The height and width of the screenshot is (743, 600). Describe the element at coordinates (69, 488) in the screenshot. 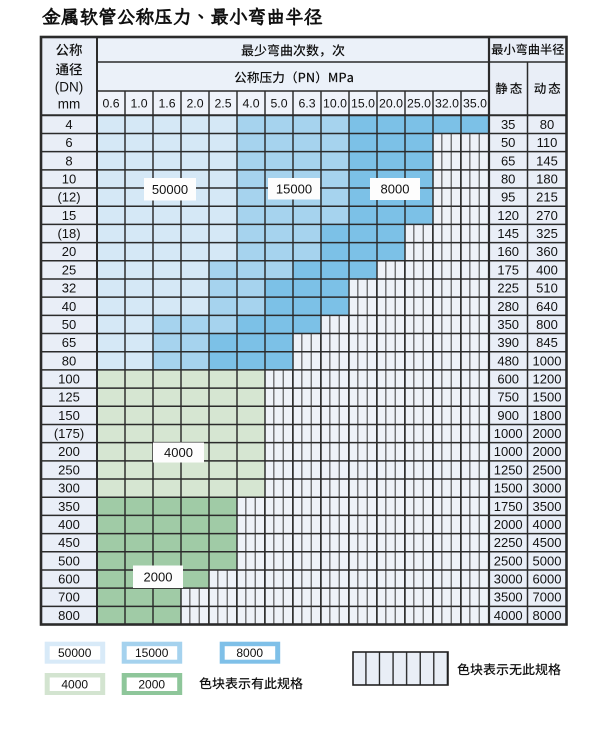

I see `svg-text: 300` at that location.